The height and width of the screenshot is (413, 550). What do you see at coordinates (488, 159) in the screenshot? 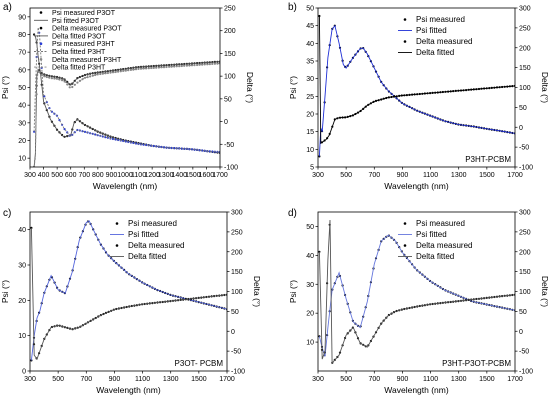
I see `panel-annotation: P3HT-PCBM` at bounding box center [488, 159].